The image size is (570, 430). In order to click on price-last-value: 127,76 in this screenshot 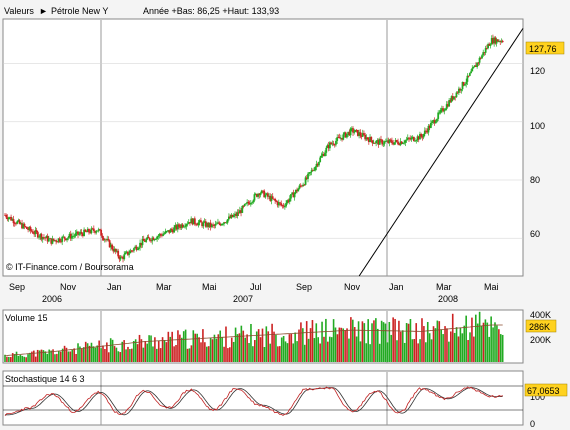, I will do `click(543, 49)`.